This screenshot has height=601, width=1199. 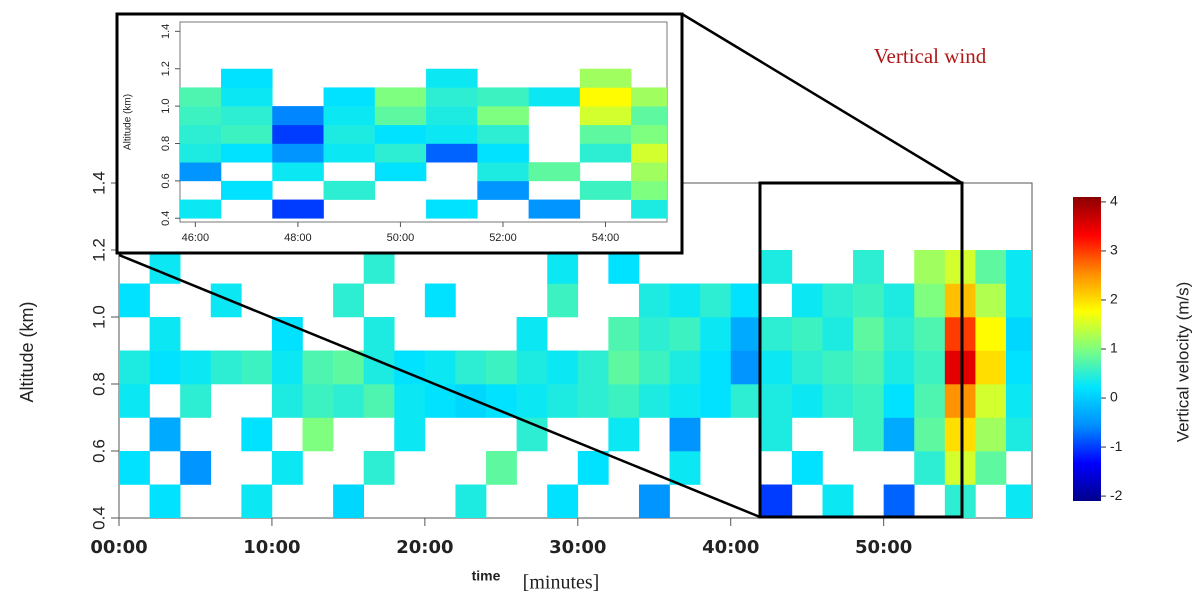 What do you see at coordinates (166, 143) in the screenshot?
I see `y-tick-label: 0.8` at bounding box center [166, 143].